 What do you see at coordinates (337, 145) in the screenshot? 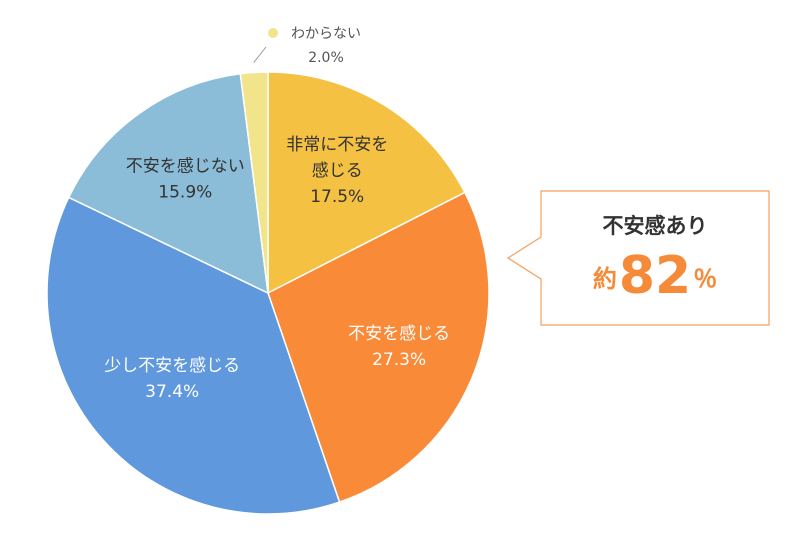
I see `slice-category-label: 非常に不安を` at bounding box center [337, 145].